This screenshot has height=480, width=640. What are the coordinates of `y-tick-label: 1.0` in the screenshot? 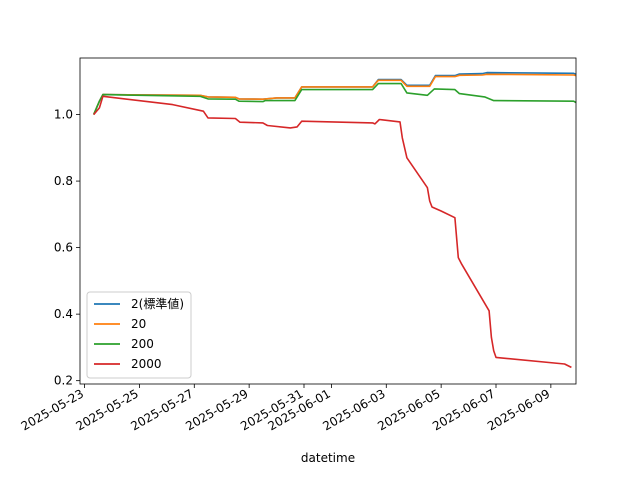 It's located at (63, 115).